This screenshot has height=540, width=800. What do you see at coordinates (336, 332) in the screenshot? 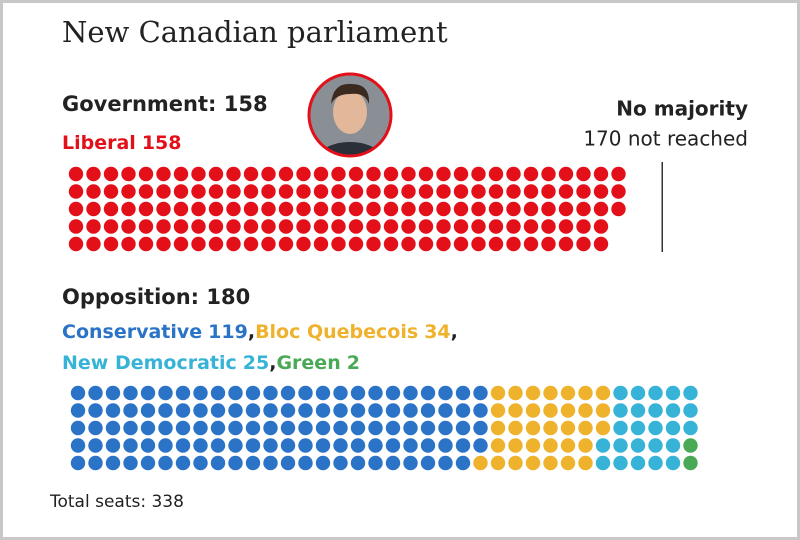
I see `legend-name: Bloc Quebecois` at bounding box center [336, 332].